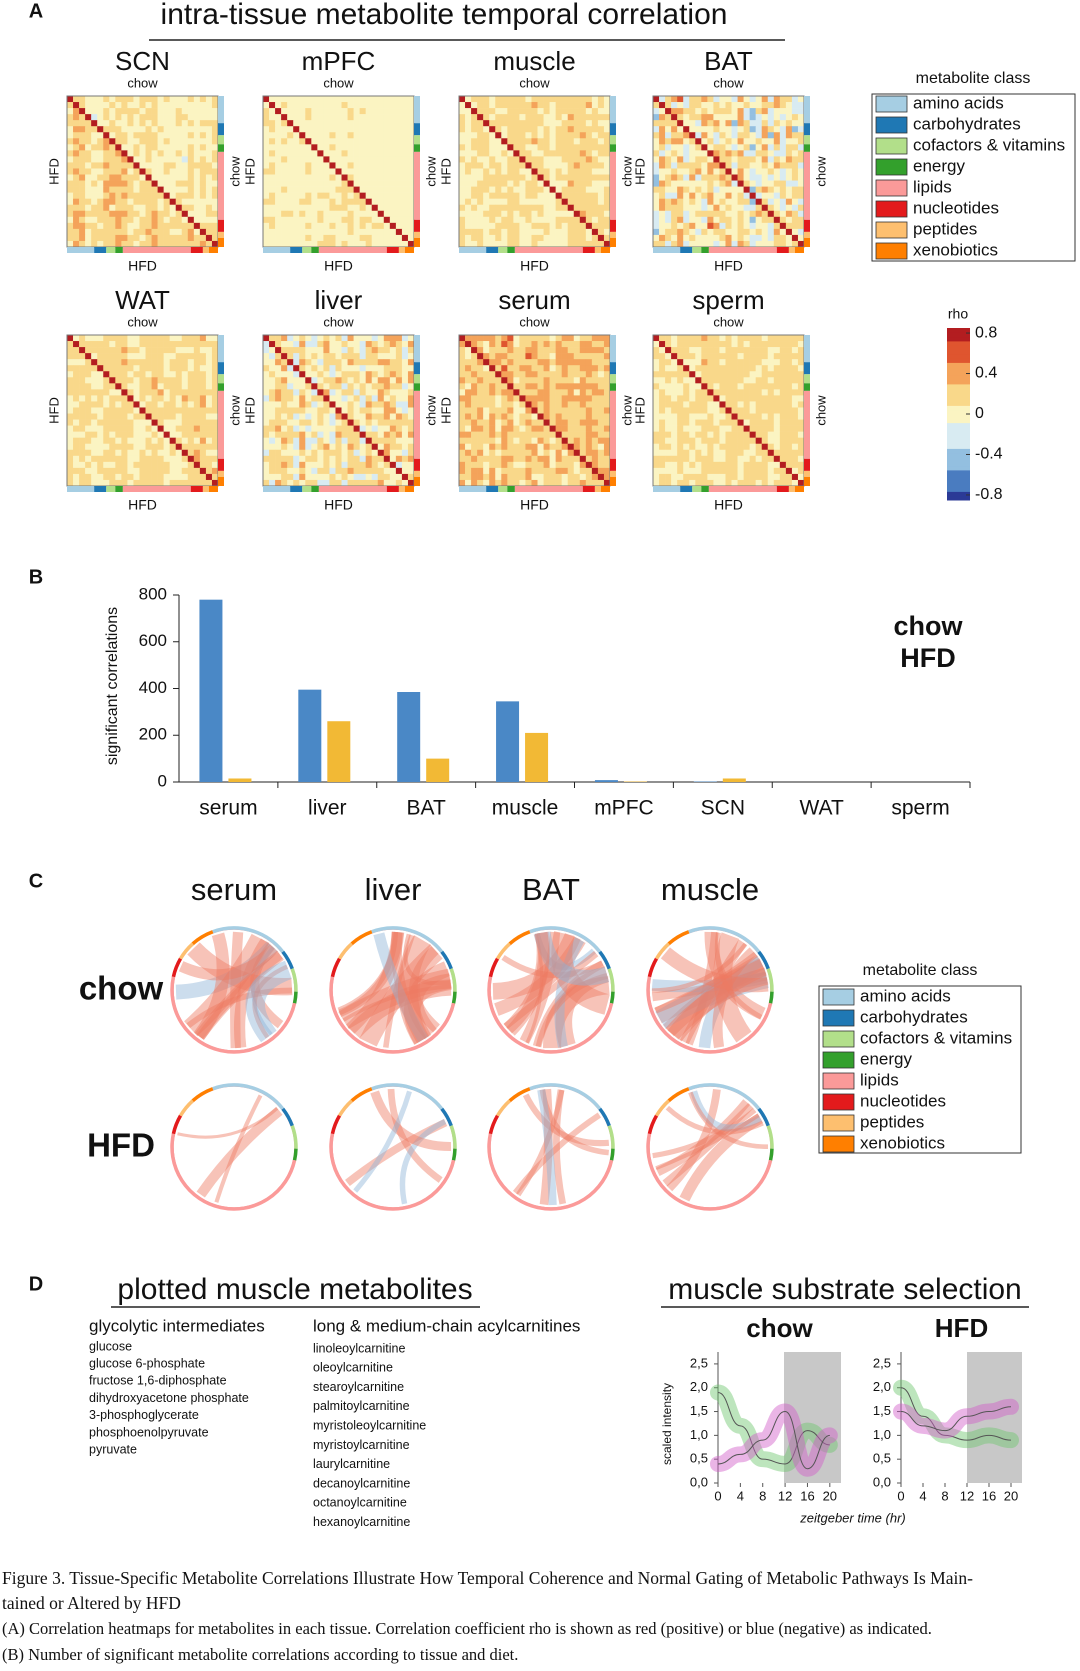 The image size is (1080, 1671). What do you see at coordinates (36, 577) in the screenshot?
I see `panel-label: B` at bounding box center [36, 577].